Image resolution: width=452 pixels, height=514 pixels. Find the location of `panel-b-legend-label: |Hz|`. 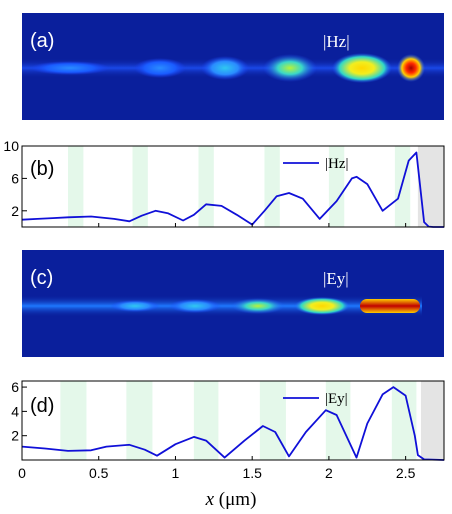

panel-b-legend-label: |Hz| is located at coordinates (337, 164).